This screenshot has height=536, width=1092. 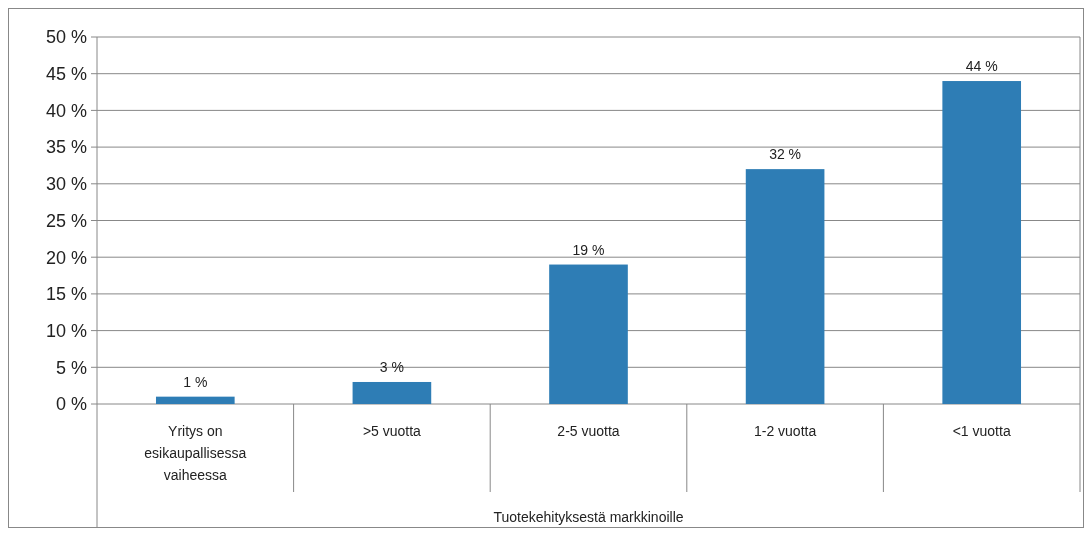 What do you see at coordinates (391, 366) in the screenshot?
I see `data-label: 3 %` at bounding box center [391, 366].